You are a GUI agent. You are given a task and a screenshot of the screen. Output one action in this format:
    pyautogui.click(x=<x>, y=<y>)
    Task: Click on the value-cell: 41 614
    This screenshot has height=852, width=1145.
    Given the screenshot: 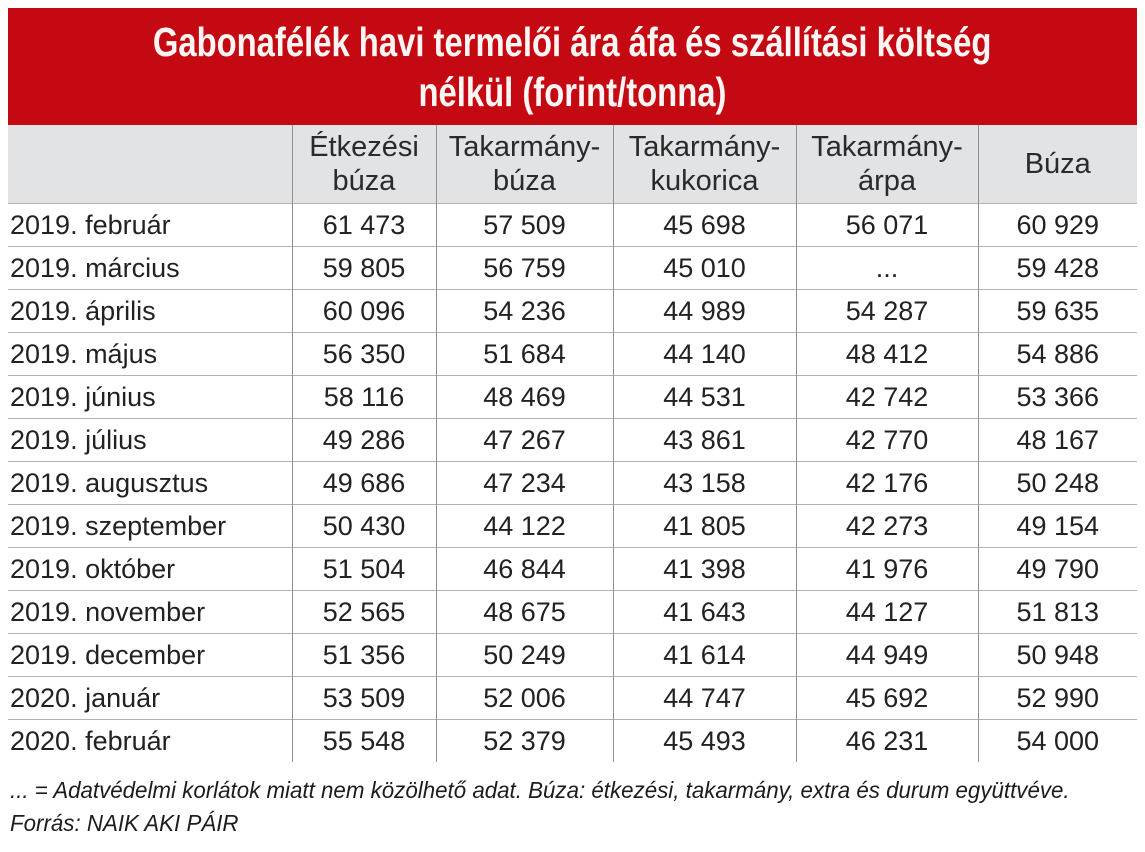 What is the action you would take?
    pyautogui.click(x=704, y=655)
    